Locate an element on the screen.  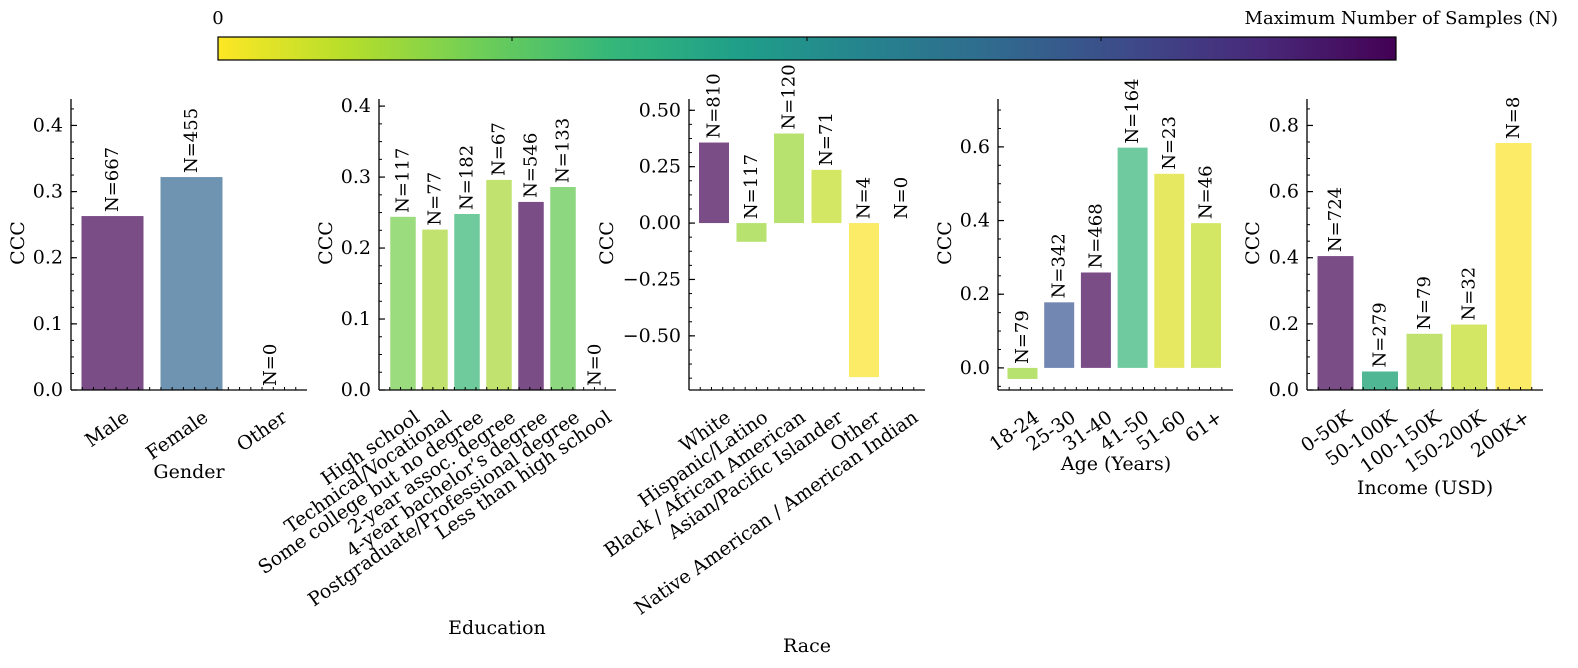
x-tick-label: Female is located at coordinates (177, 435).